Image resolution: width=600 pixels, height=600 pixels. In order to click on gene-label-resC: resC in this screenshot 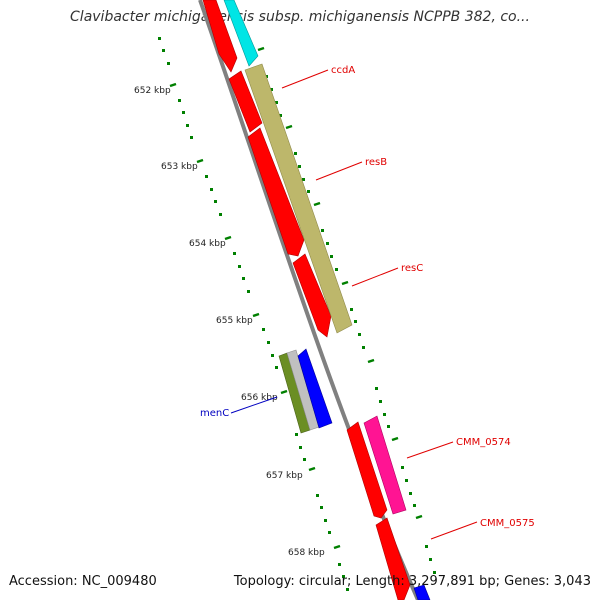, I will do `click(412, 268)`.